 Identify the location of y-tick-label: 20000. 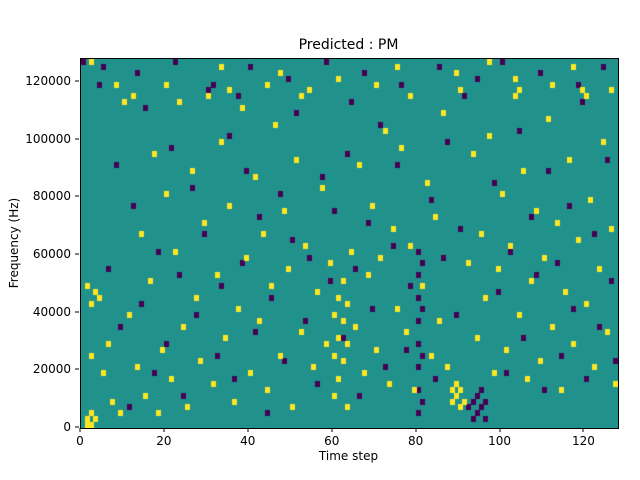
(51, 369).